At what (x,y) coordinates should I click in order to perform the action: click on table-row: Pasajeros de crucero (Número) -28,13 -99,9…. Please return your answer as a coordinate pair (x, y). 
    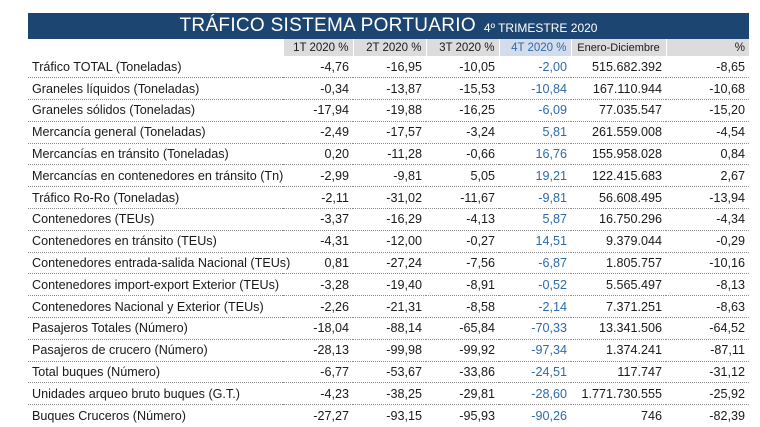
    Looking at the image, I should click on (388, 350).